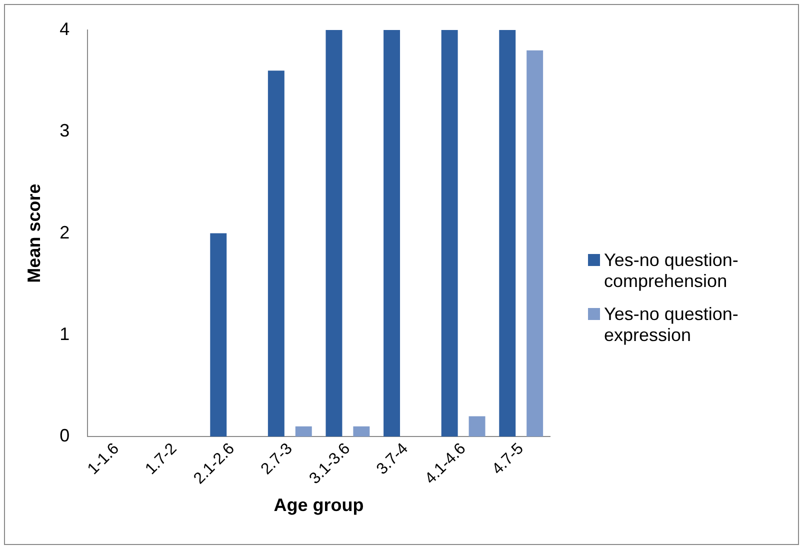  Describe the element at coordinates (672, 325) in the screenshot. I see `legend-label: Yes-no question-expression` at that location.